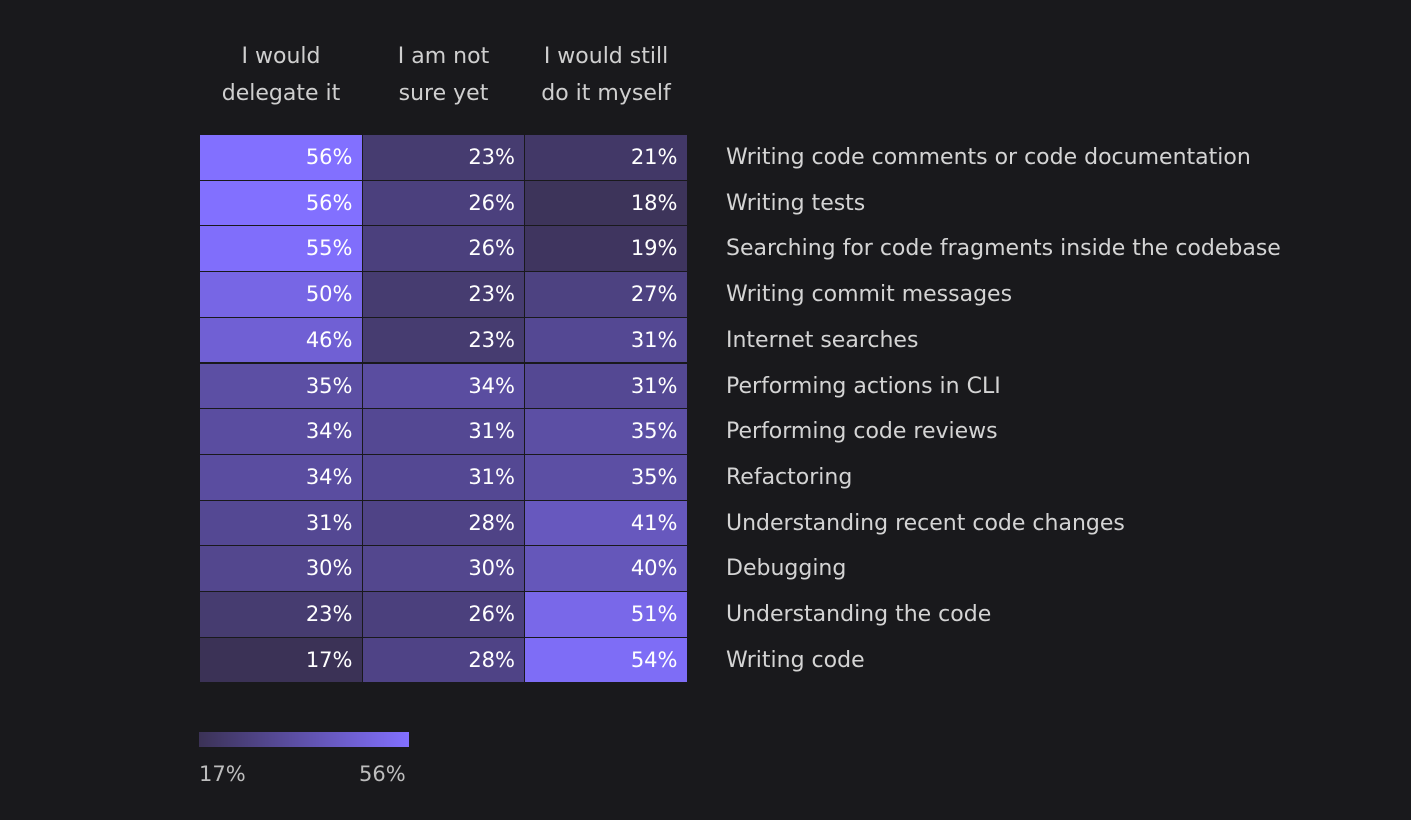 The height and width of the screenshot is (820, 1411). Describe the element at coordinates (795, 660) in the screenshot. I see `row-label: Writing code` at that location.